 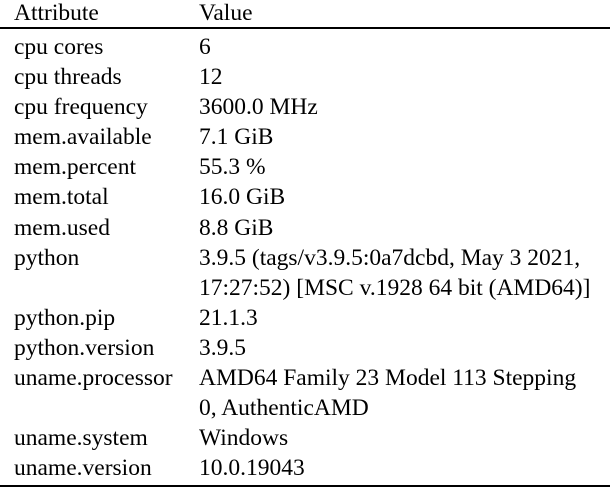 What do you see at coordinates (222, 347) in the screenshot?
I see `value-cell: 3.9.5` at bounding box center [222, 347].